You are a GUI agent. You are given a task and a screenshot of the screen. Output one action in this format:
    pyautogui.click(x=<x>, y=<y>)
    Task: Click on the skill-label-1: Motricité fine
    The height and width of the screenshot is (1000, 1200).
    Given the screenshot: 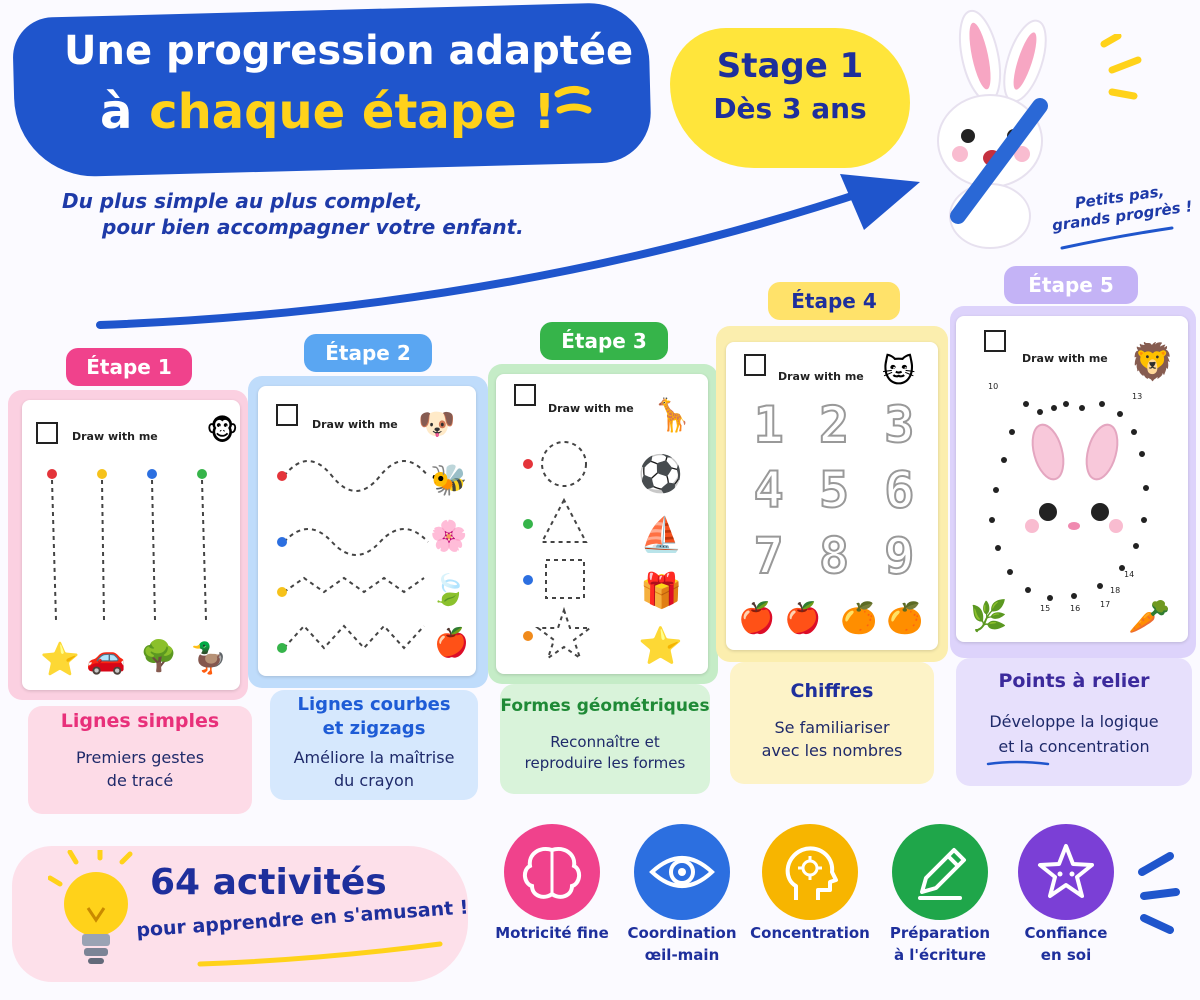 What is the action you would take?
    pyautogui.click(x=552, y=933)
    